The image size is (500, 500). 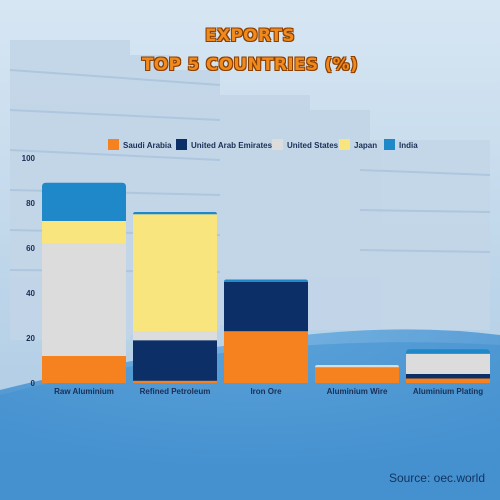 I want to click on title-line-2: TOP 5 COUNTRIES (%), so click(x=250, y=65).